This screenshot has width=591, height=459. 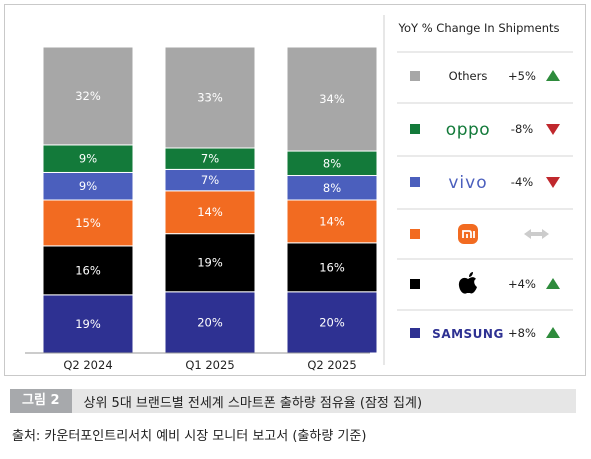 I want to click on legend-change-apple: +4%, so click(x=522, y=284).